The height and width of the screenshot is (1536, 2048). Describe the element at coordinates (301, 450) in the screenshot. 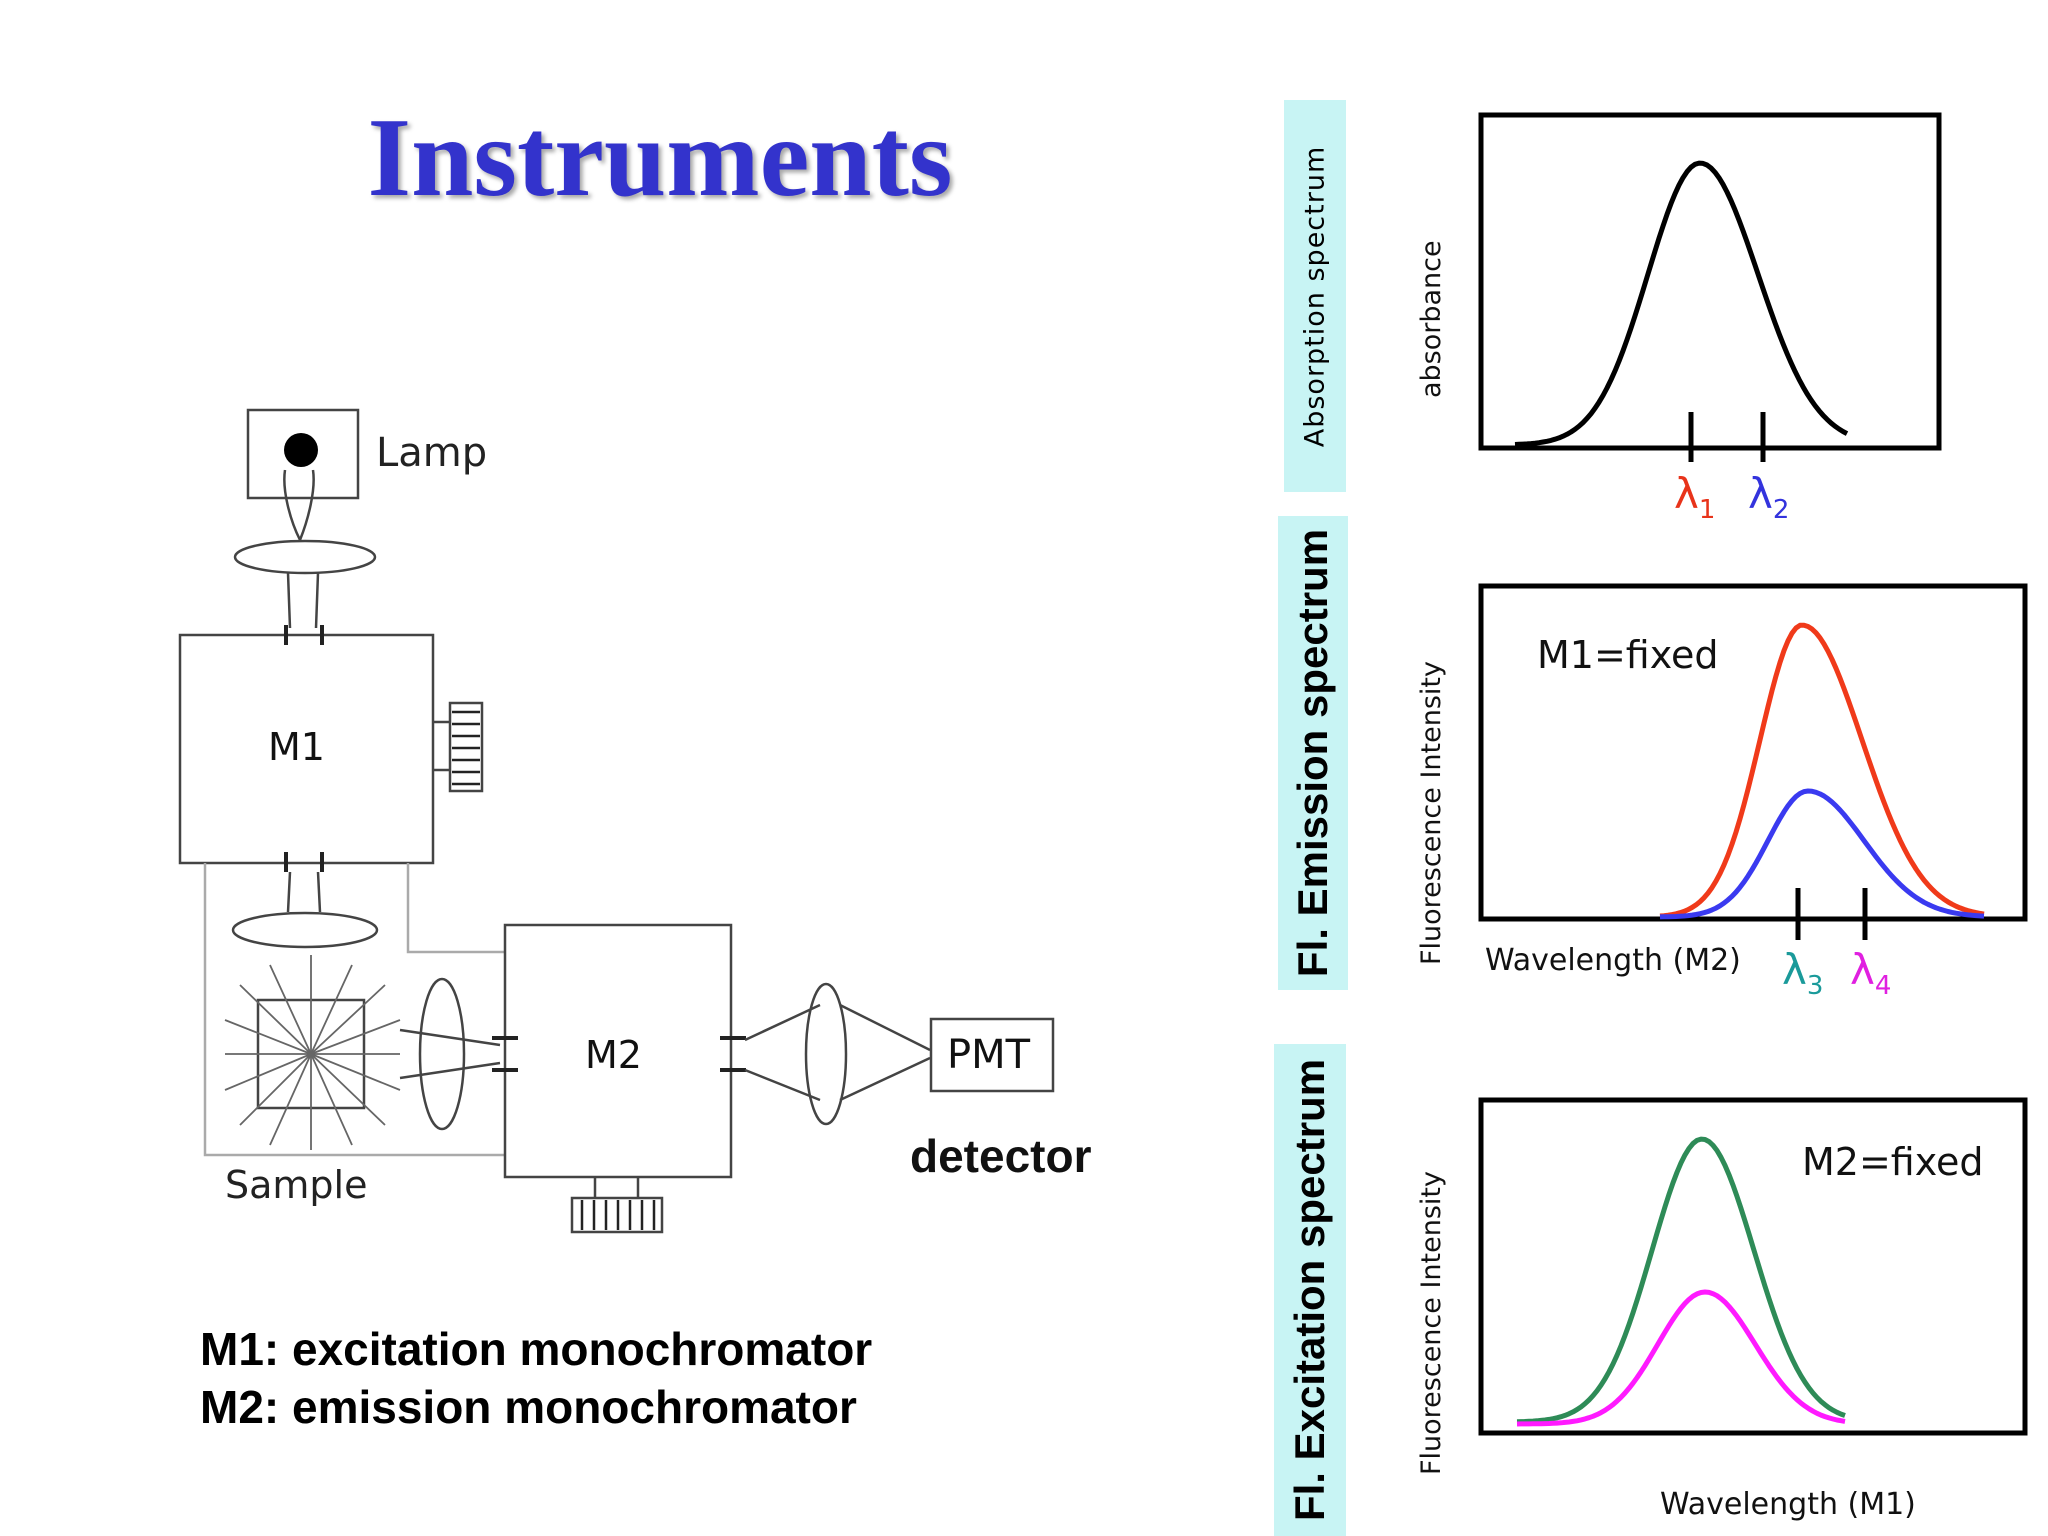

I see `lamp-bulb` at that location.